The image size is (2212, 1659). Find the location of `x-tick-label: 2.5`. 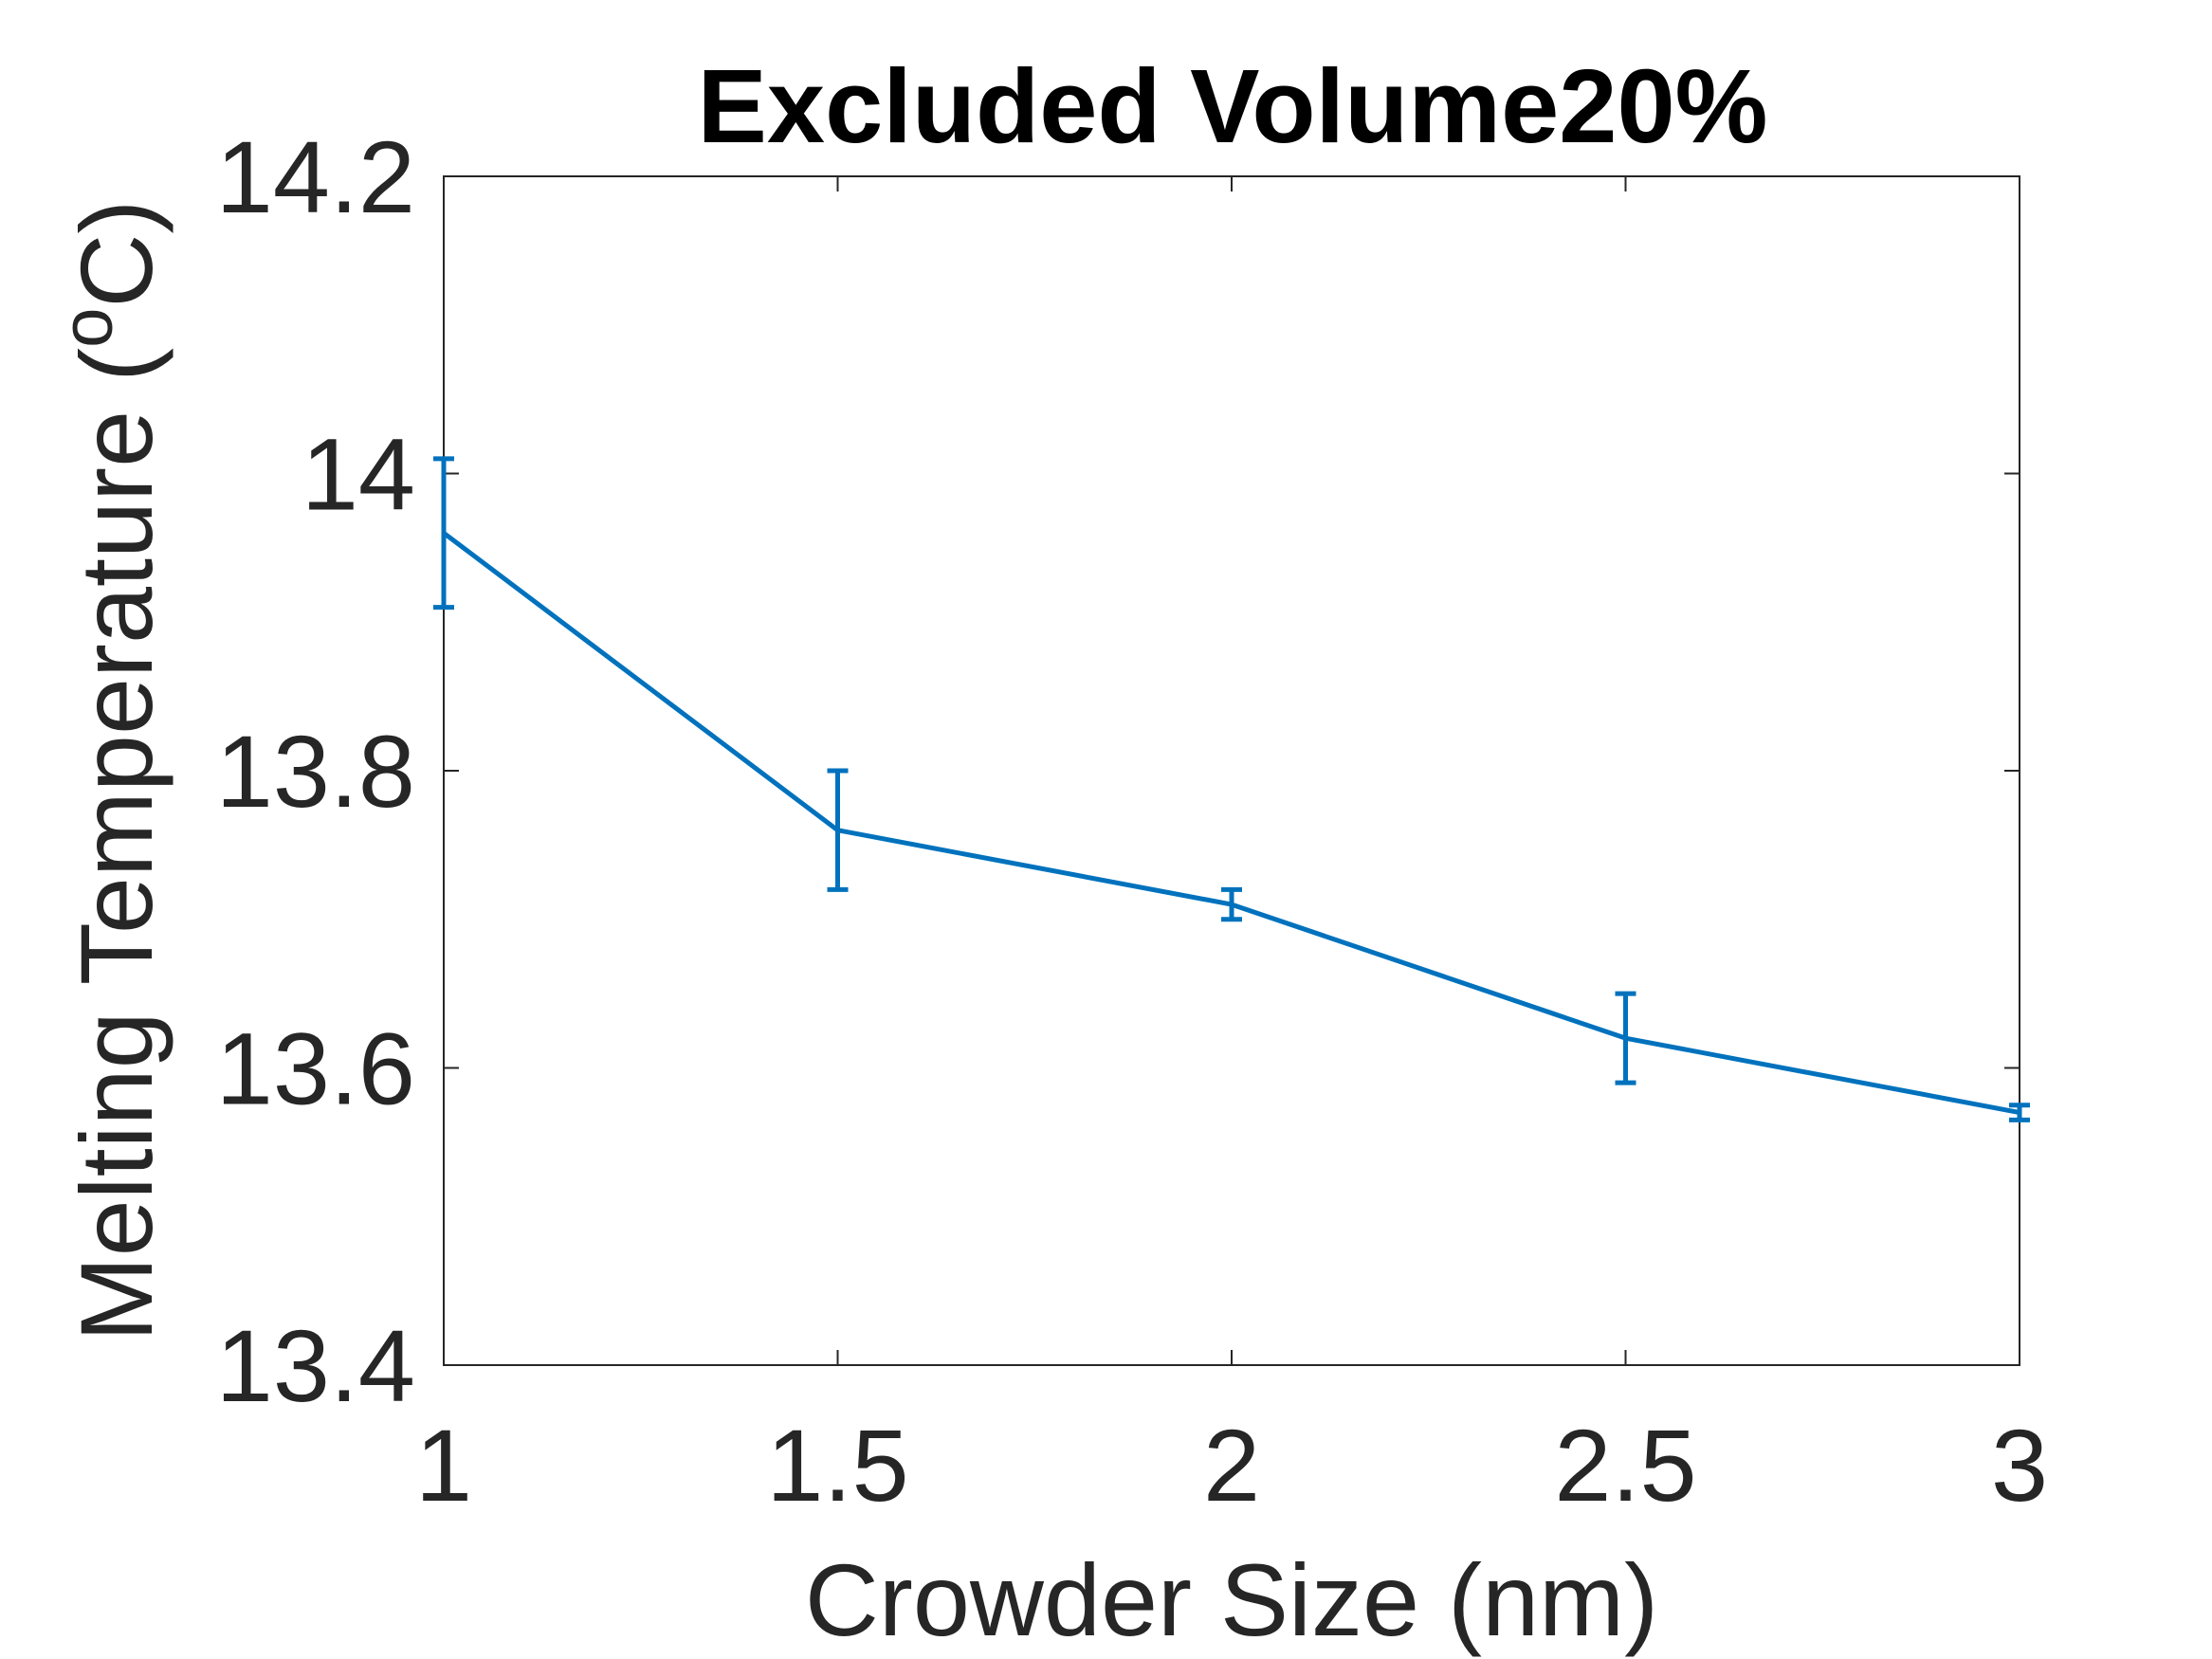

x-tick-label: 2.5 is located at coordinates (1625, 1465).